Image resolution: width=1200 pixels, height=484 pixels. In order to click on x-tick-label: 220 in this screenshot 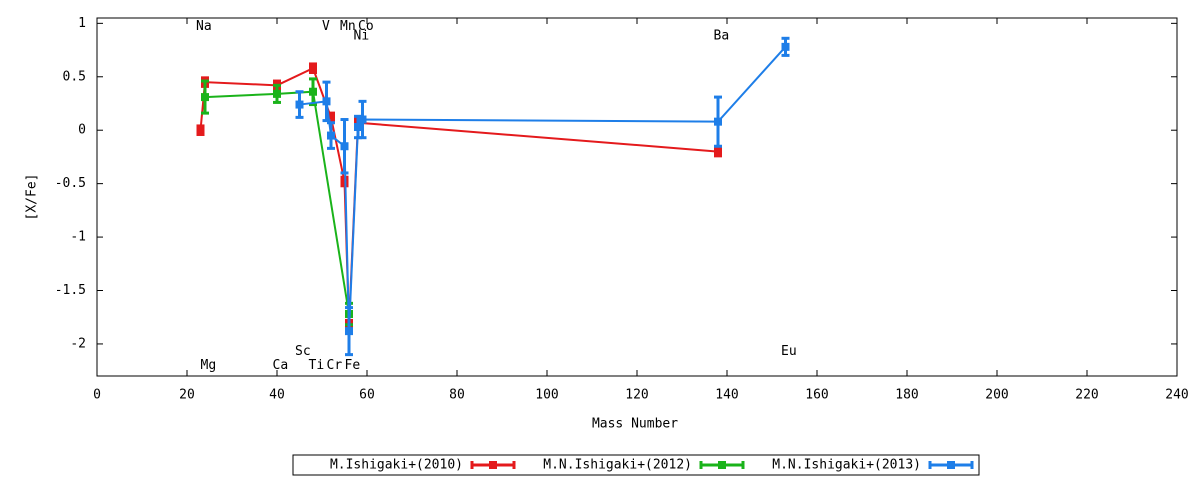, I will do `click(1086, 395)`.